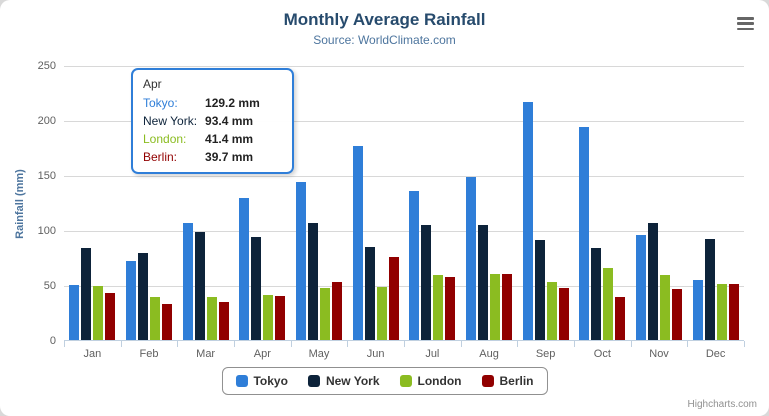 Image resolution: width=769 pixels, height=416 pixels. I want to click on y-tick-label: 200, so click(46, 121).